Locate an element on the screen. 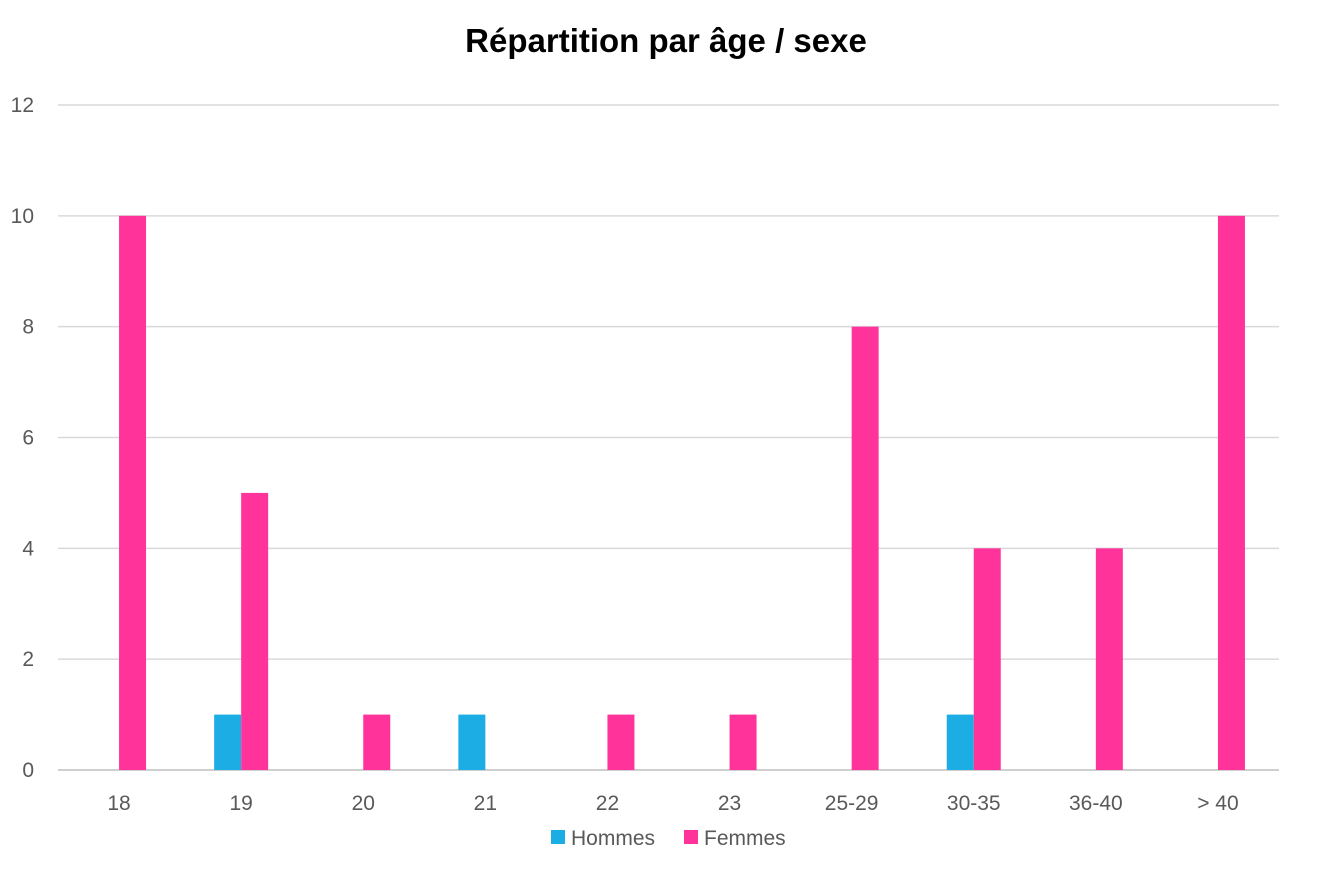  y-axis-ticks: 0 2 4 6 8 10 12 is located at coordinates (23, 438).